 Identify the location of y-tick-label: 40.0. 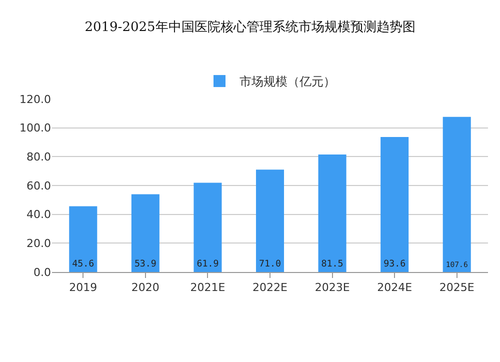
(38, 215).